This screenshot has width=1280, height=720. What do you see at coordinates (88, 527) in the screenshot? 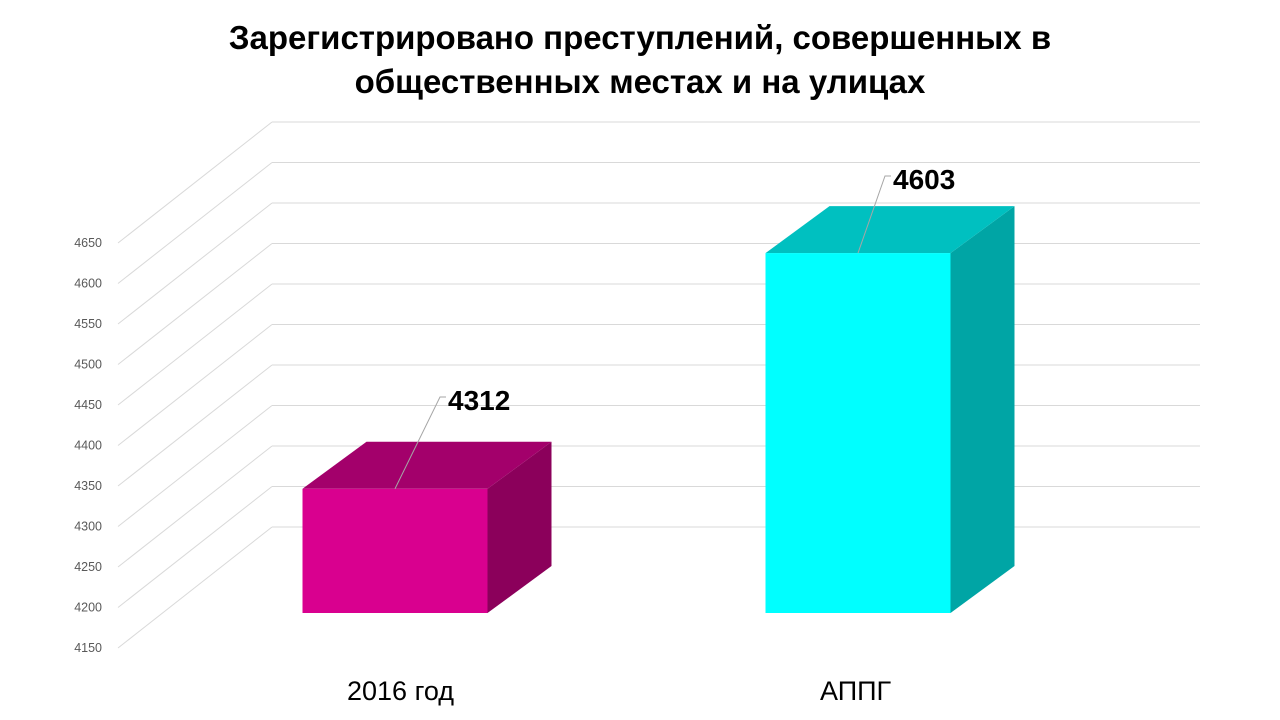
I see `y-tick-label: 4300` at bounding box center [88, 527].